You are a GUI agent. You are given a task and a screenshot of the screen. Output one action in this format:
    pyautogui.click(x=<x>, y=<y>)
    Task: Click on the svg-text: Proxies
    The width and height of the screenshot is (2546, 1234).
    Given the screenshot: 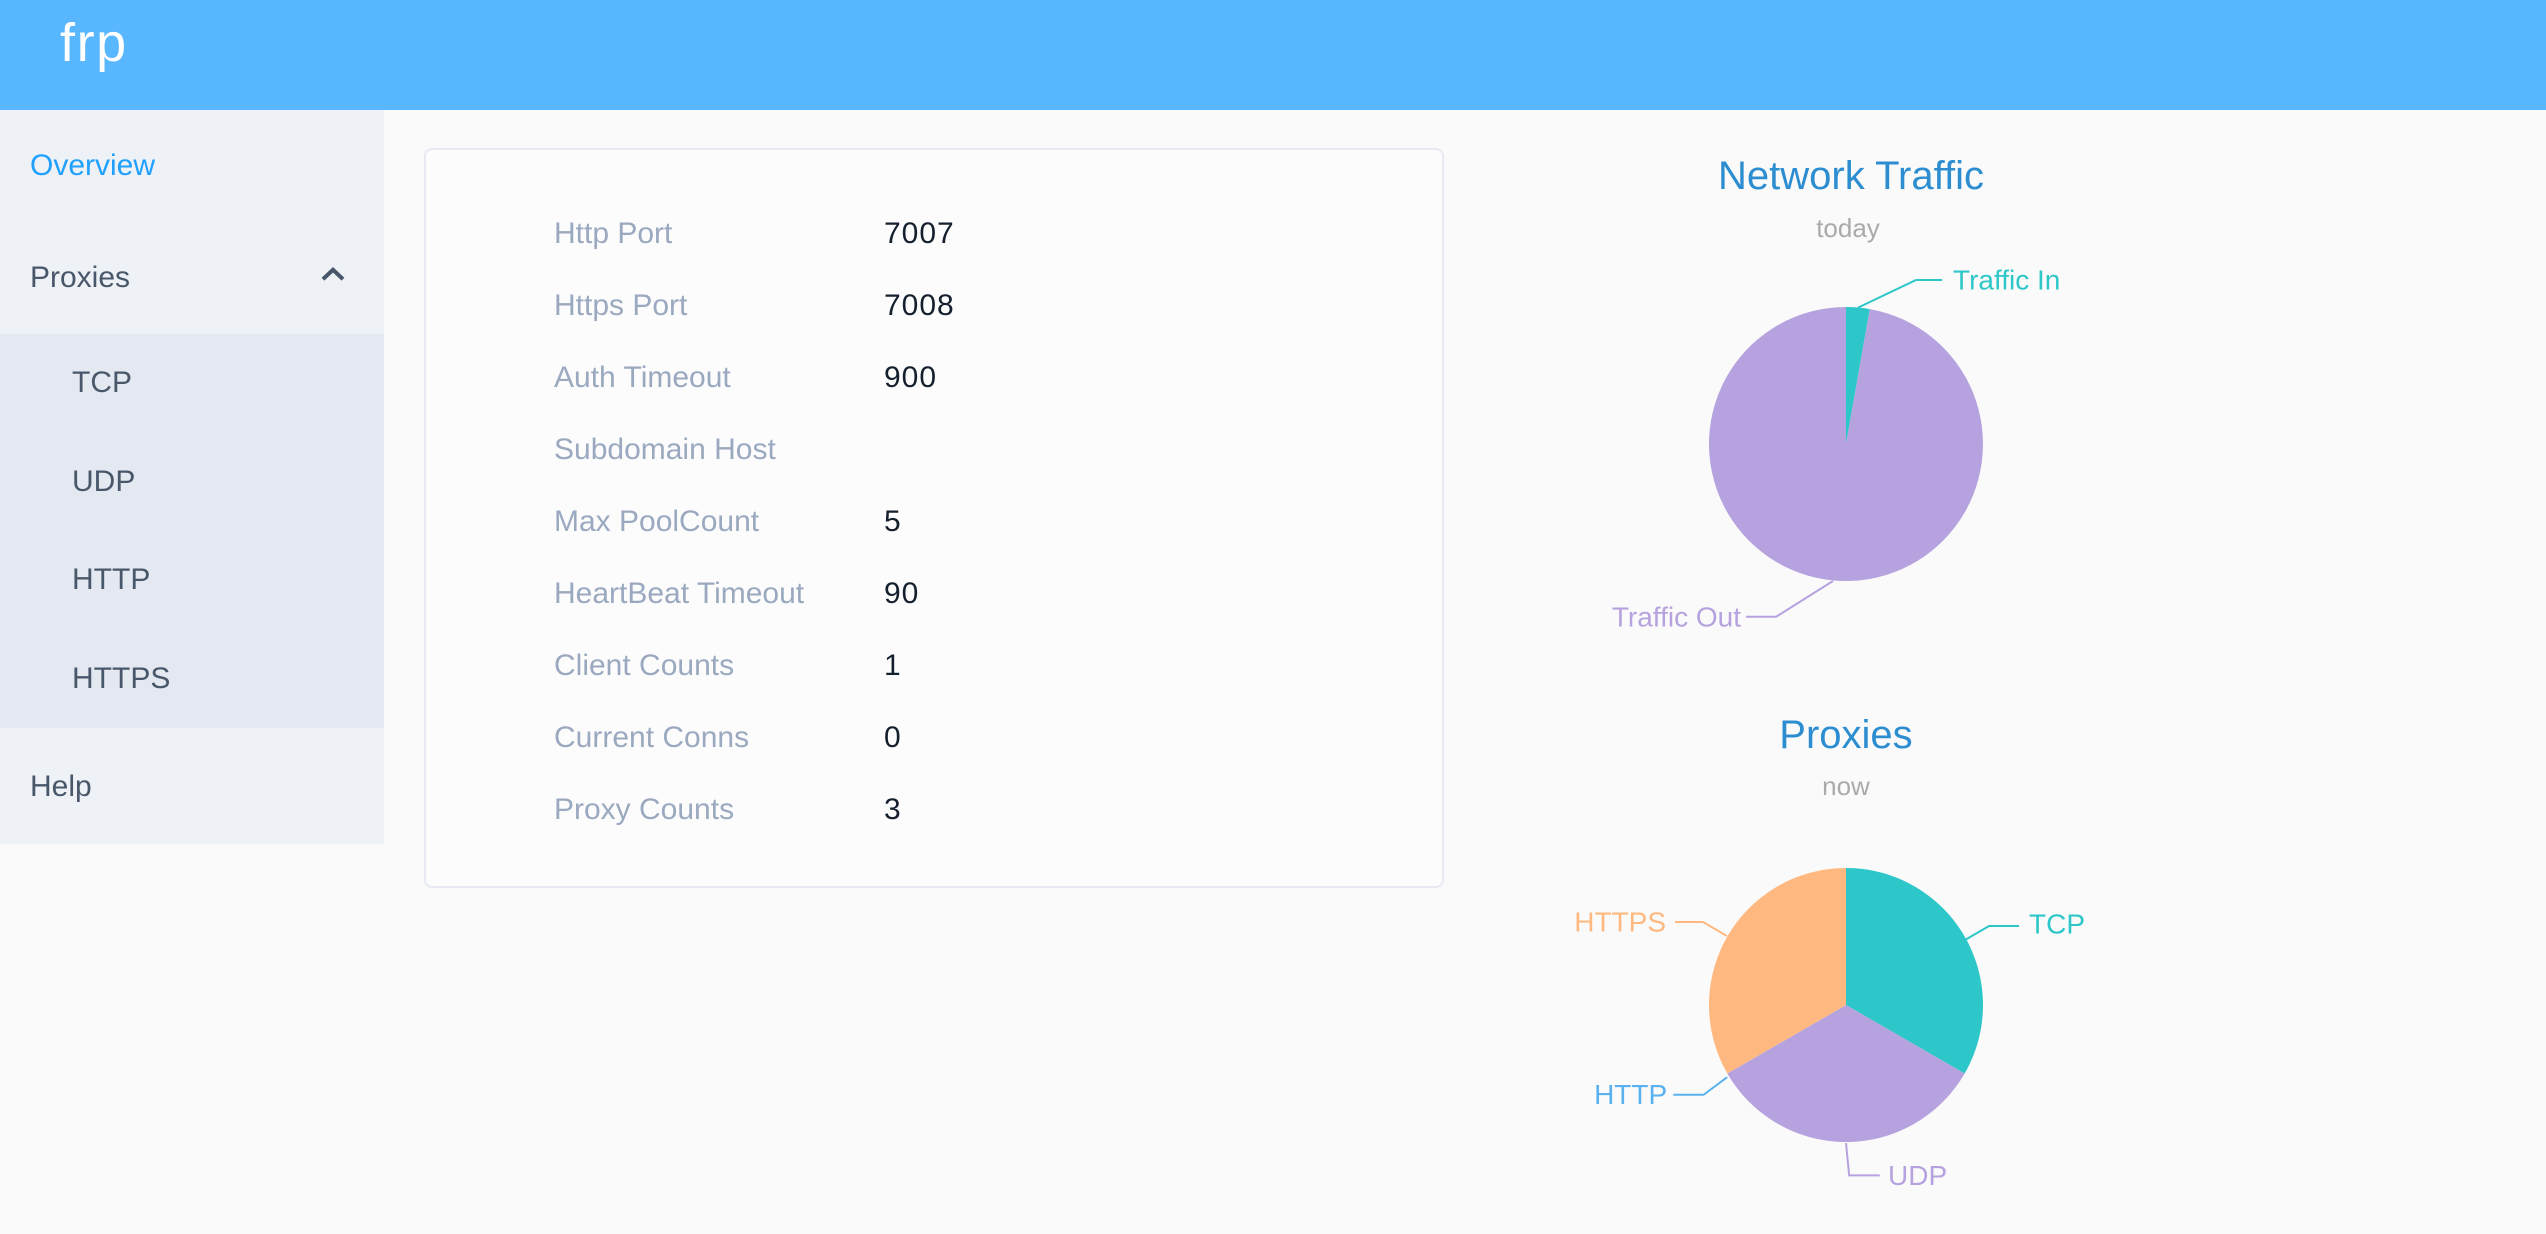 What is the action you would take?
    pyautogui.click(x=1845, y=735)
    